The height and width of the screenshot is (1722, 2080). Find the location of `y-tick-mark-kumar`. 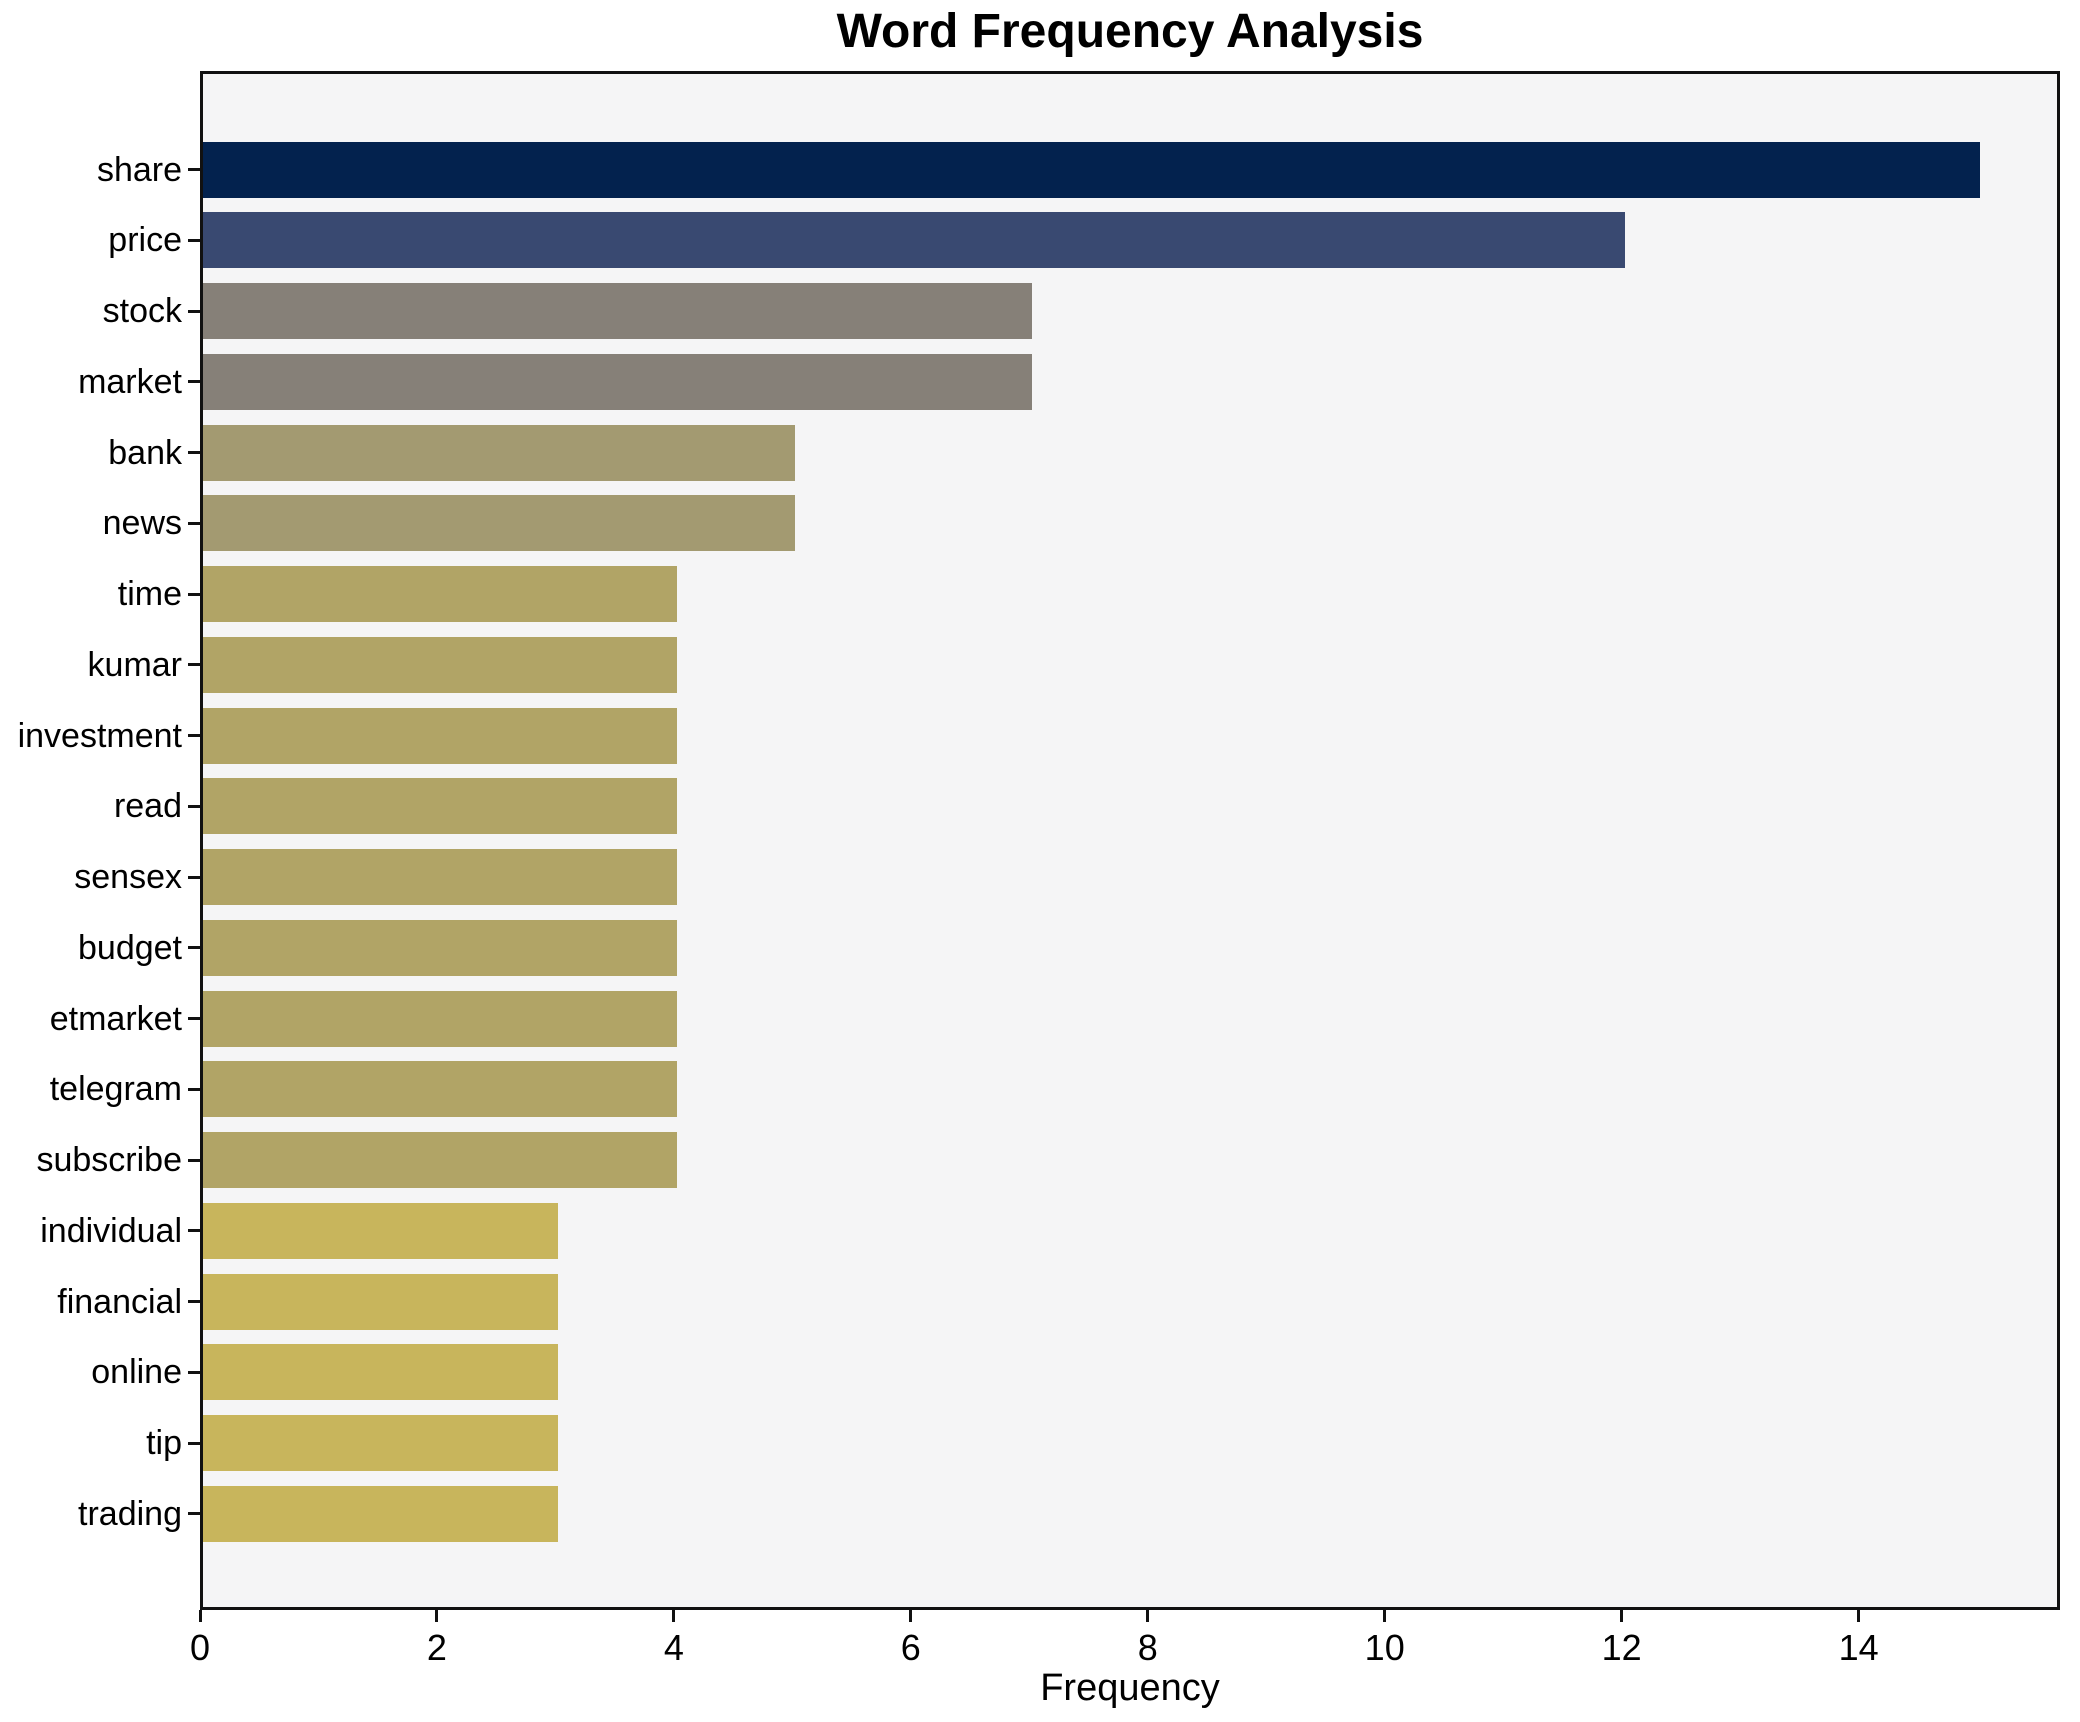

y-tick-mark-kumar is located at coordinates (194, 665).